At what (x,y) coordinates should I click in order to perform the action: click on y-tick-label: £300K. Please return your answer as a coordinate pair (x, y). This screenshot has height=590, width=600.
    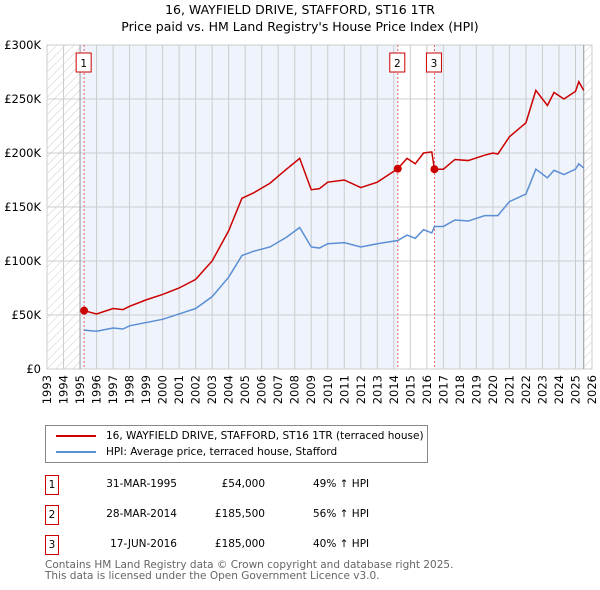
    Looking at the image, I should click on (22, 45).